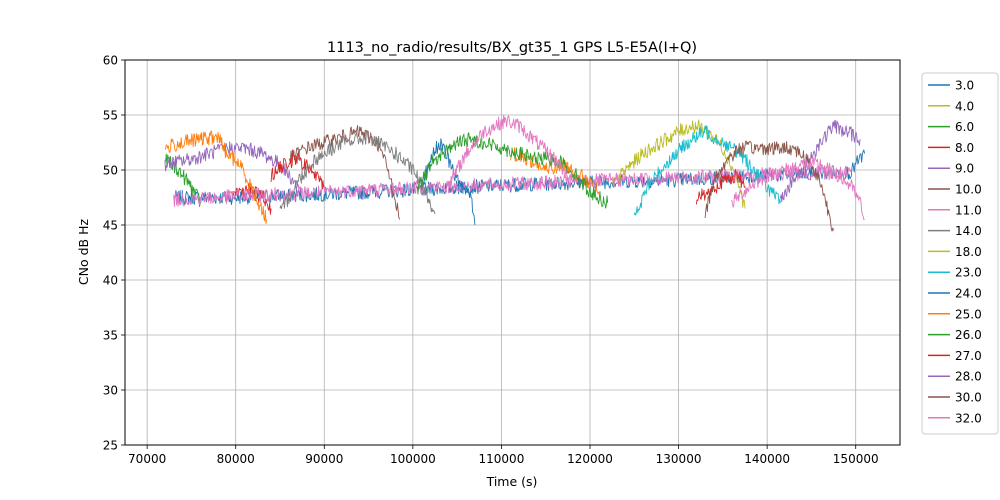  What do you see at coordinates (968, 294) in the screenshot?
I see `legend-label: 24.0` at bounding box center [968, 294].